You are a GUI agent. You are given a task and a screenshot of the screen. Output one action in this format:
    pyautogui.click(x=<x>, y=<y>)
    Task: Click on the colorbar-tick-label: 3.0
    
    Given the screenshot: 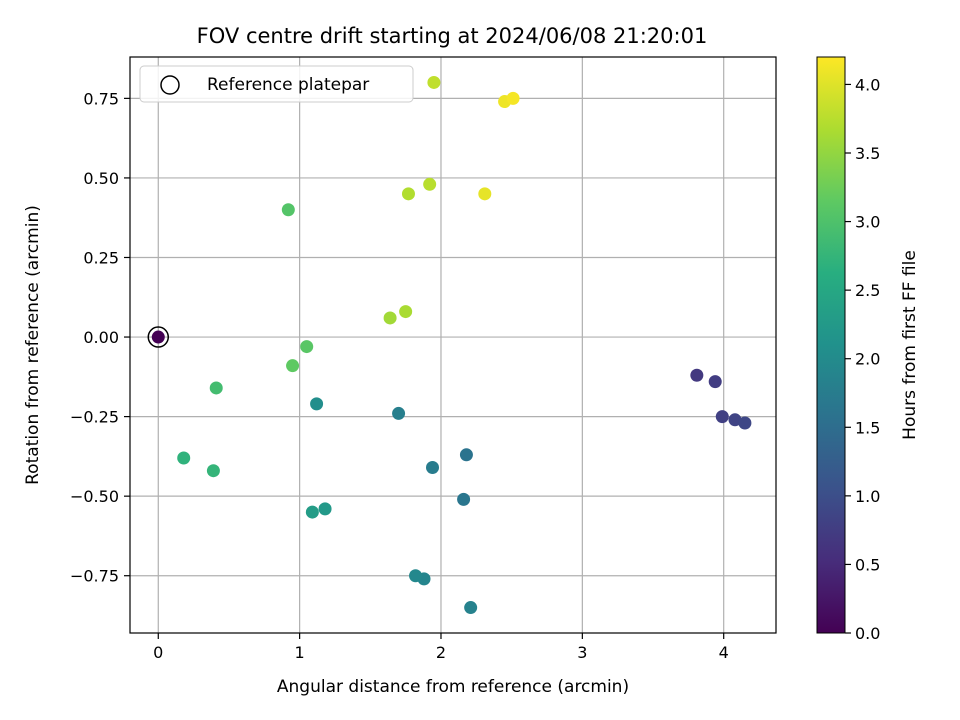 What is the action you would take?
    pyautogui.click(x=867, y=222)
    